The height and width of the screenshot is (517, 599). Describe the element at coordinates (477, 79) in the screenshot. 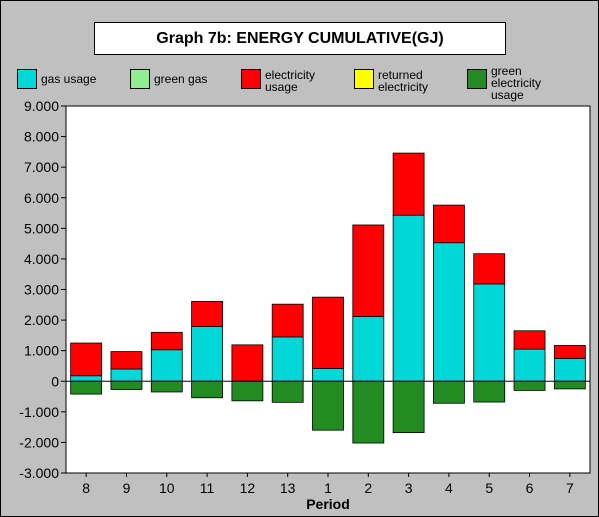

I see `legend-swatch-green-electricity-usage` at that location.